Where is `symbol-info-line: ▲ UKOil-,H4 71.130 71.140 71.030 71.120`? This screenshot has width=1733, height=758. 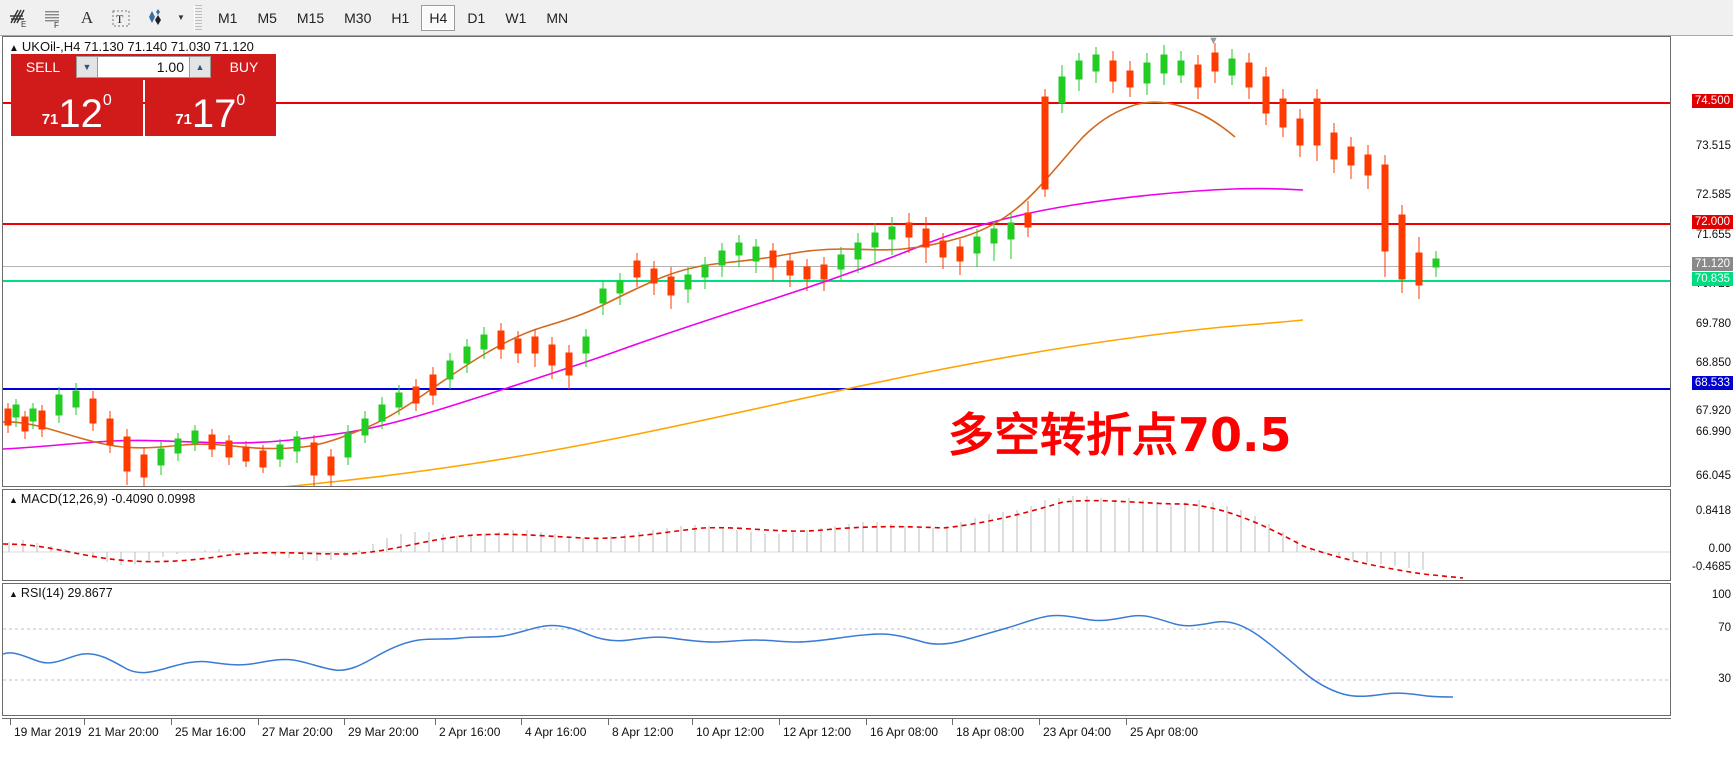 symbol-info-line: ▲ UKOil-,H4 71.130 71.140 71.030 71.120 is located at coordinates (131, 46).